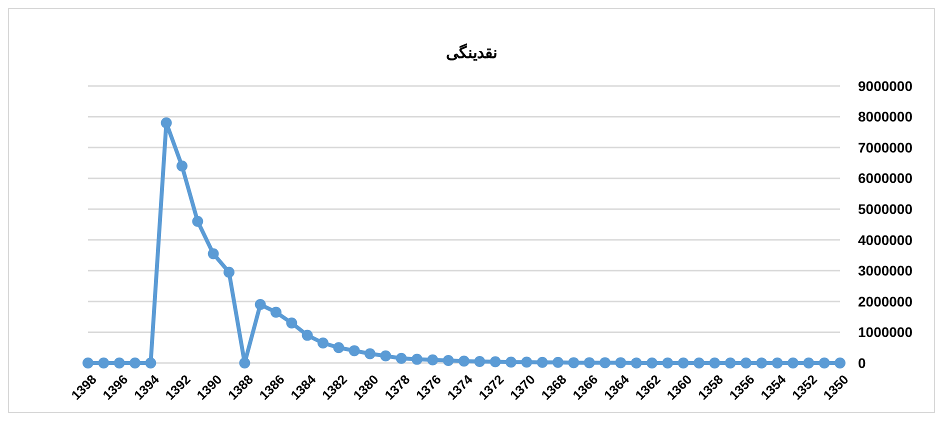  Describe the element at coordinates (885, 116) in the screenshot. I see `y-tick-label: 8000000` at that location.